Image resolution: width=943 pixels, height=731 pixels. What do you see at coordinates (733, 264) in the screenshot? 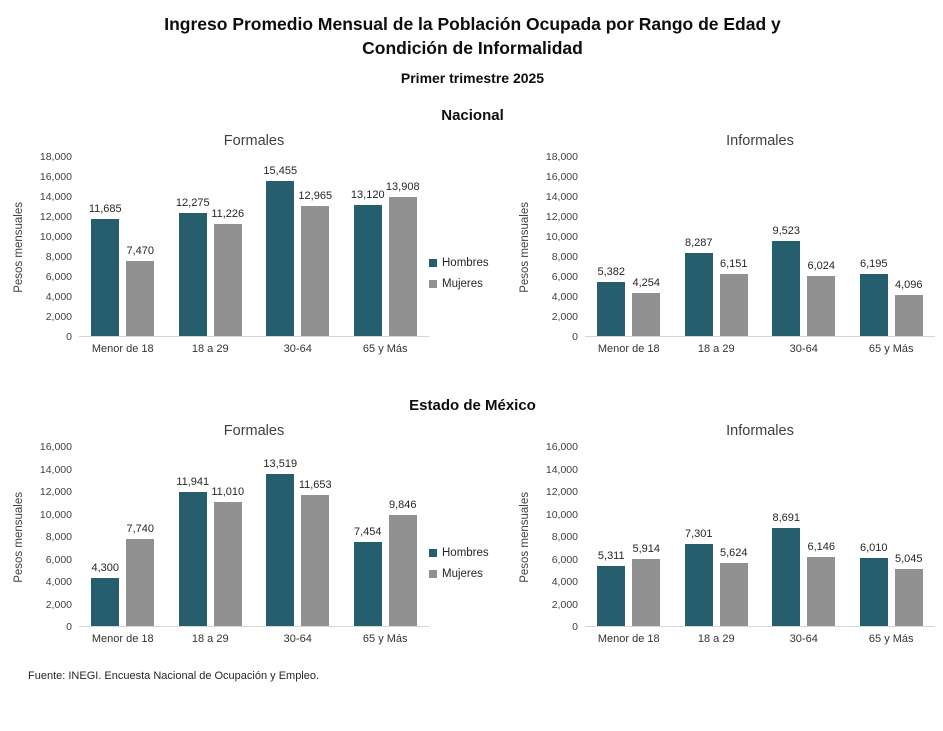
I see `bar-value-label: 6,151` at bounding box center [733, 264].